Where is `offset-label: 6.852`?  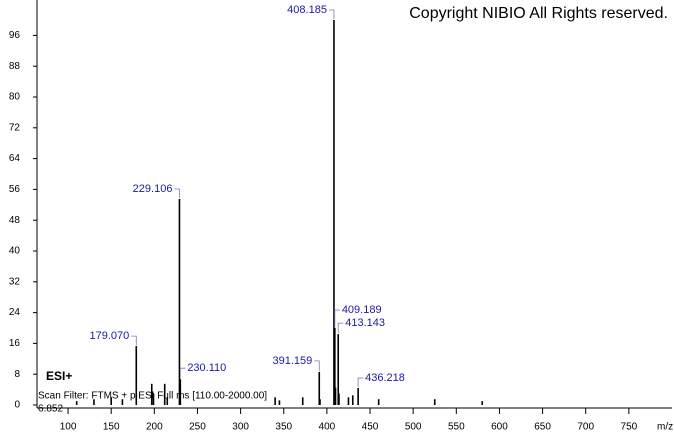
offset-label: 6.852 is located at coordinates (50, 409).